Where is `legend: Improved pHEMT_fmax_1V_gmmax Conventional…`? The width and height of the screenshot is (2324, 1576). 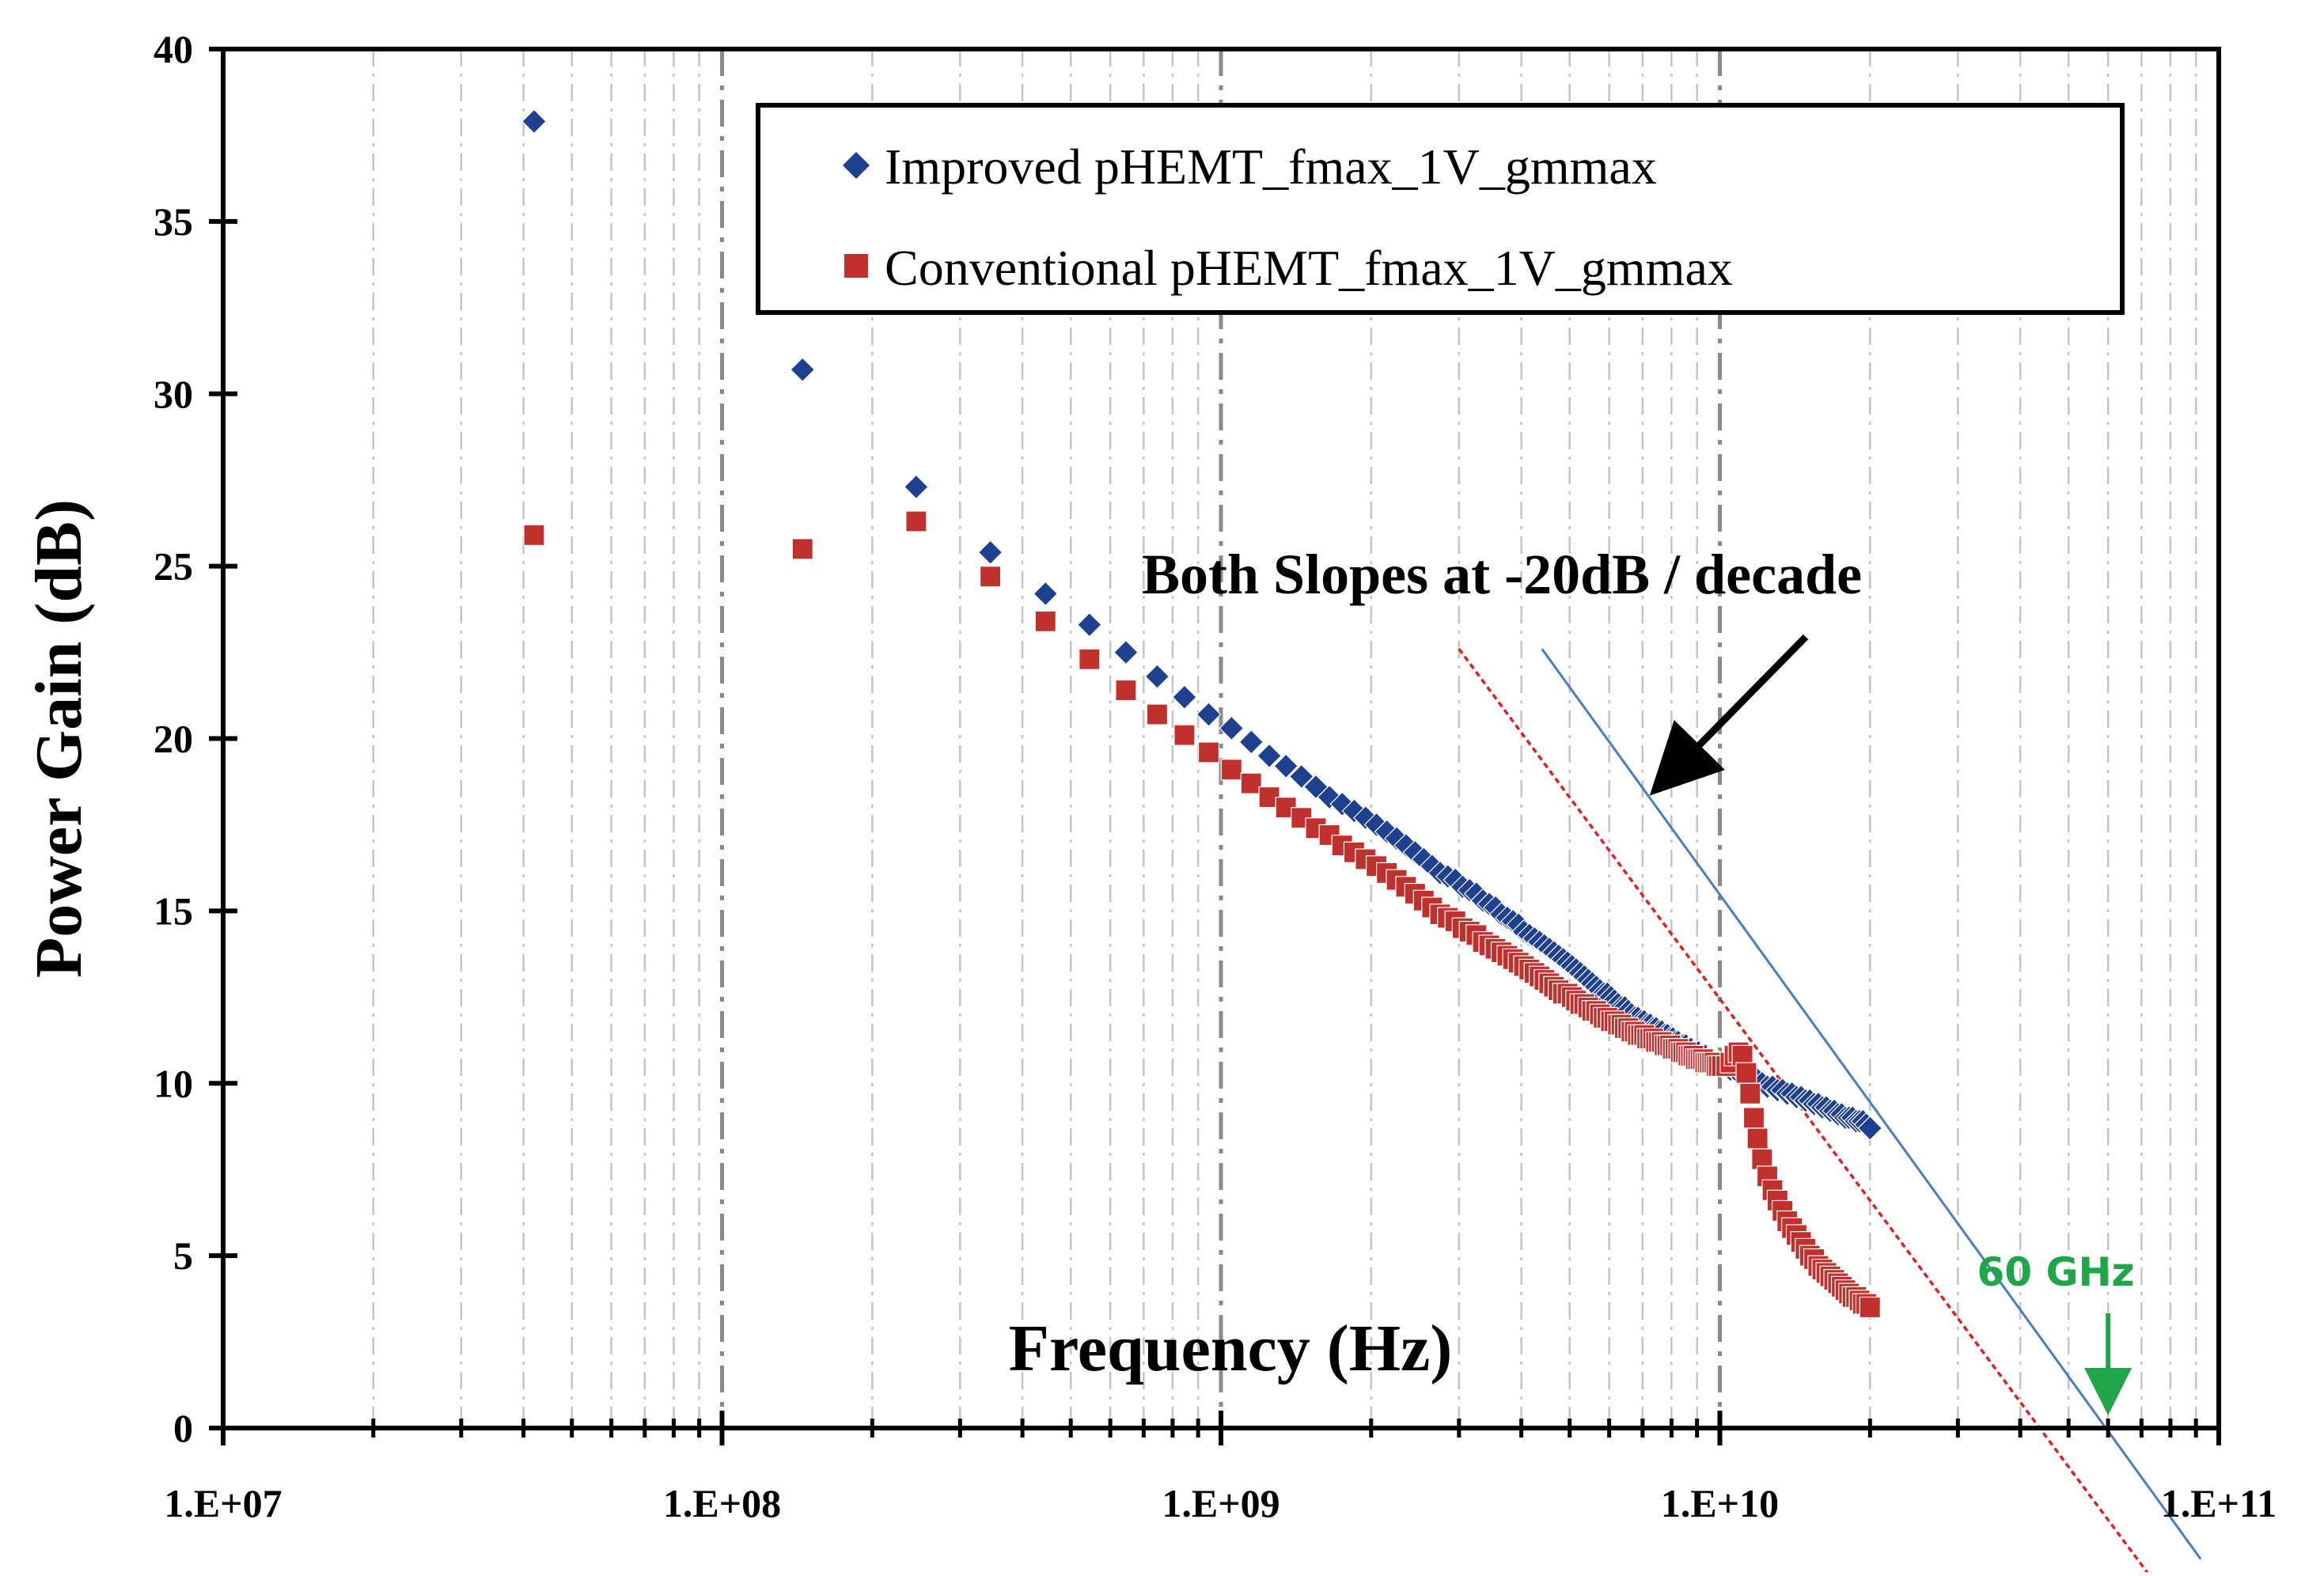
legend: Improved pHEMT_fmax_1V_gmmax Conventional… is located at coordinates (1440, 209).